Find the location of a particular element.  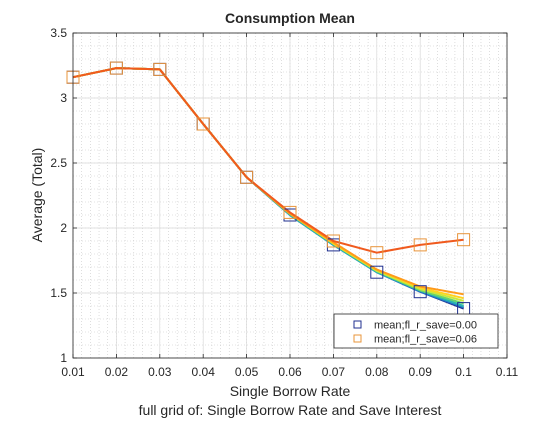

x-tick-label: 0.06 is located at coordinates (290, 372).